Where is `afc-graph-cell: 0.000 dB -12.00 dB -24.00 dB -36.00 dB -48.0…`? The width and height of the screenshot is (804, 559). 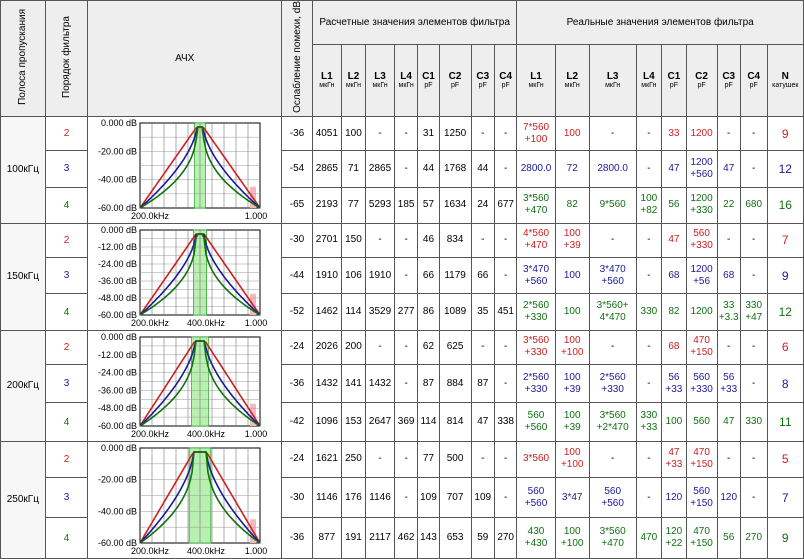
afc-graph-cell: 0.000 dB -12.00 dB -24.00 dB -36.00 dB -48.0… is located at coordinates (185, 385).